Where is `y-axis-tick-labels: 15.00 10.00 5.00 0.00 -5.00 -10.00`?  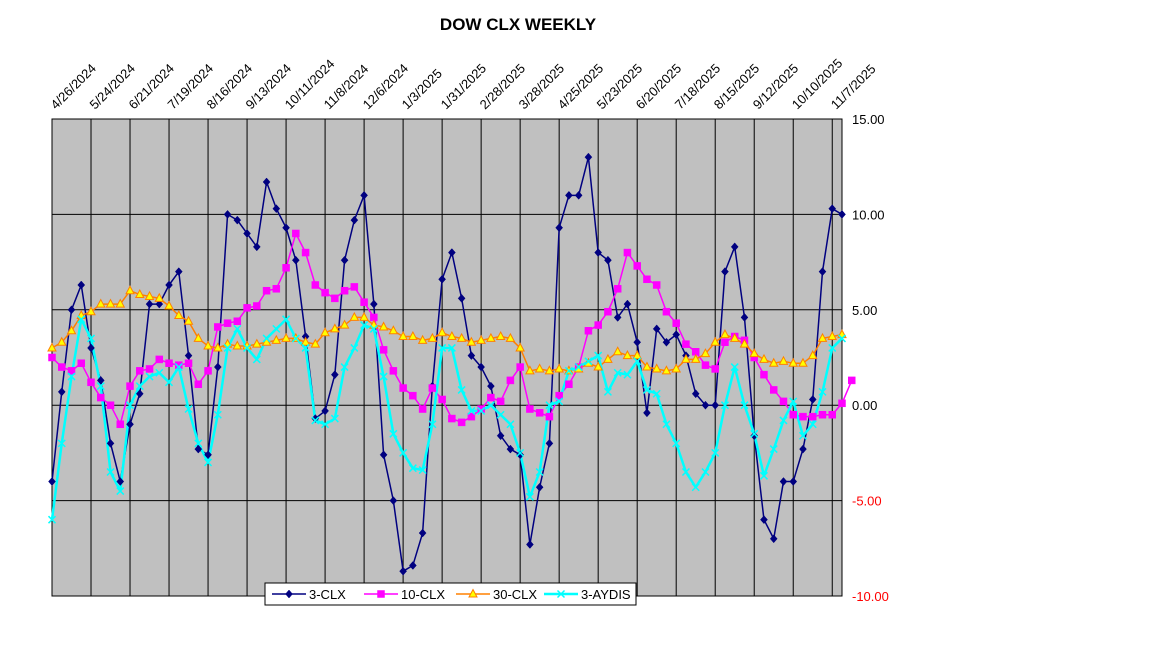
y-axis-tick-labels: 15.00 10.00 5.00 0.00 -5.00 -10.00 is located at coordinates (870, 358).